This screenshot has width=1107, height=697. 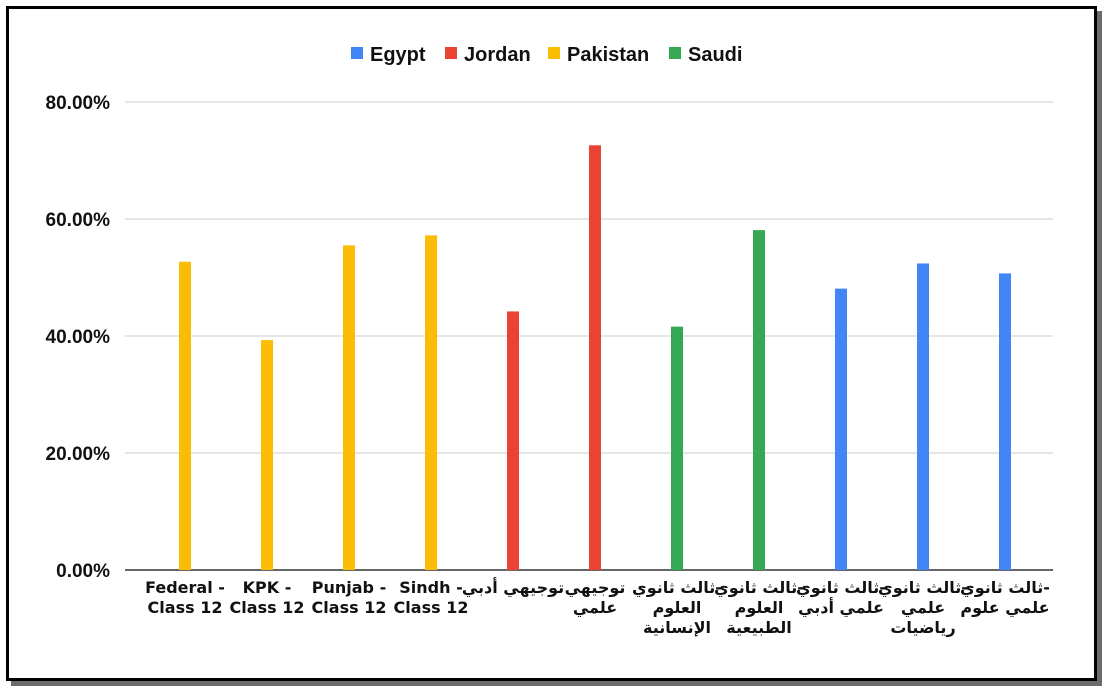 What do you see at coordinates (841, 607) in the screenshot?
I see `x-tick-label: علمي أدبي` at bounding box center [841, 607].